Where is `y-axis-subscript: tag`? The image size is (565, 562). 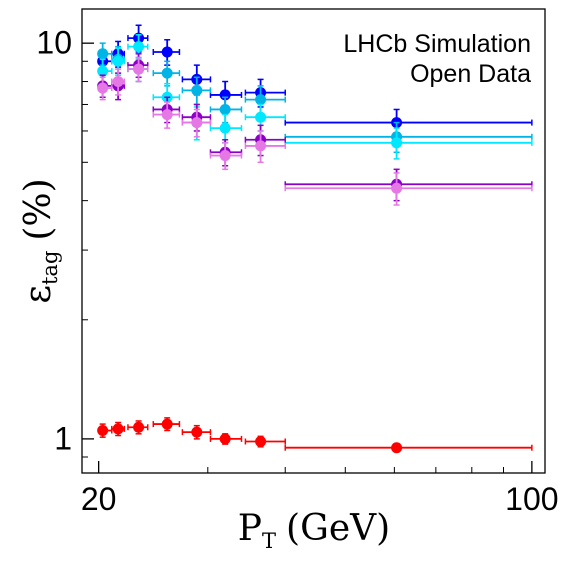 y-axis-subscript: tag is located at coordinates (50, 268).